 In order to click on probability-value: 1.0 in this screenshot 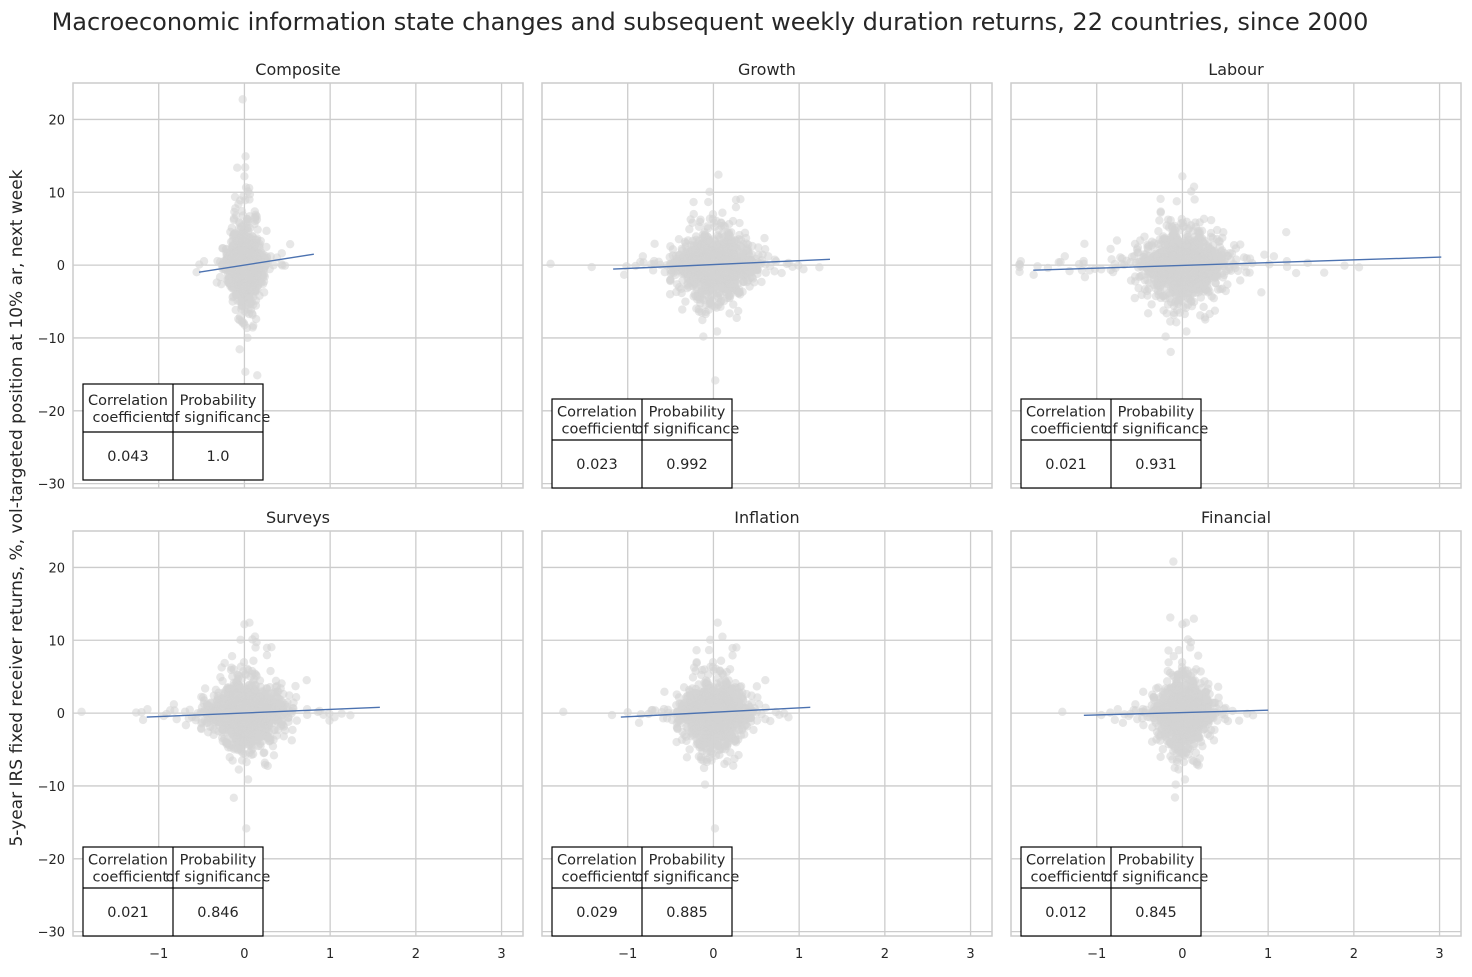, I will do `click(217, 457)`.